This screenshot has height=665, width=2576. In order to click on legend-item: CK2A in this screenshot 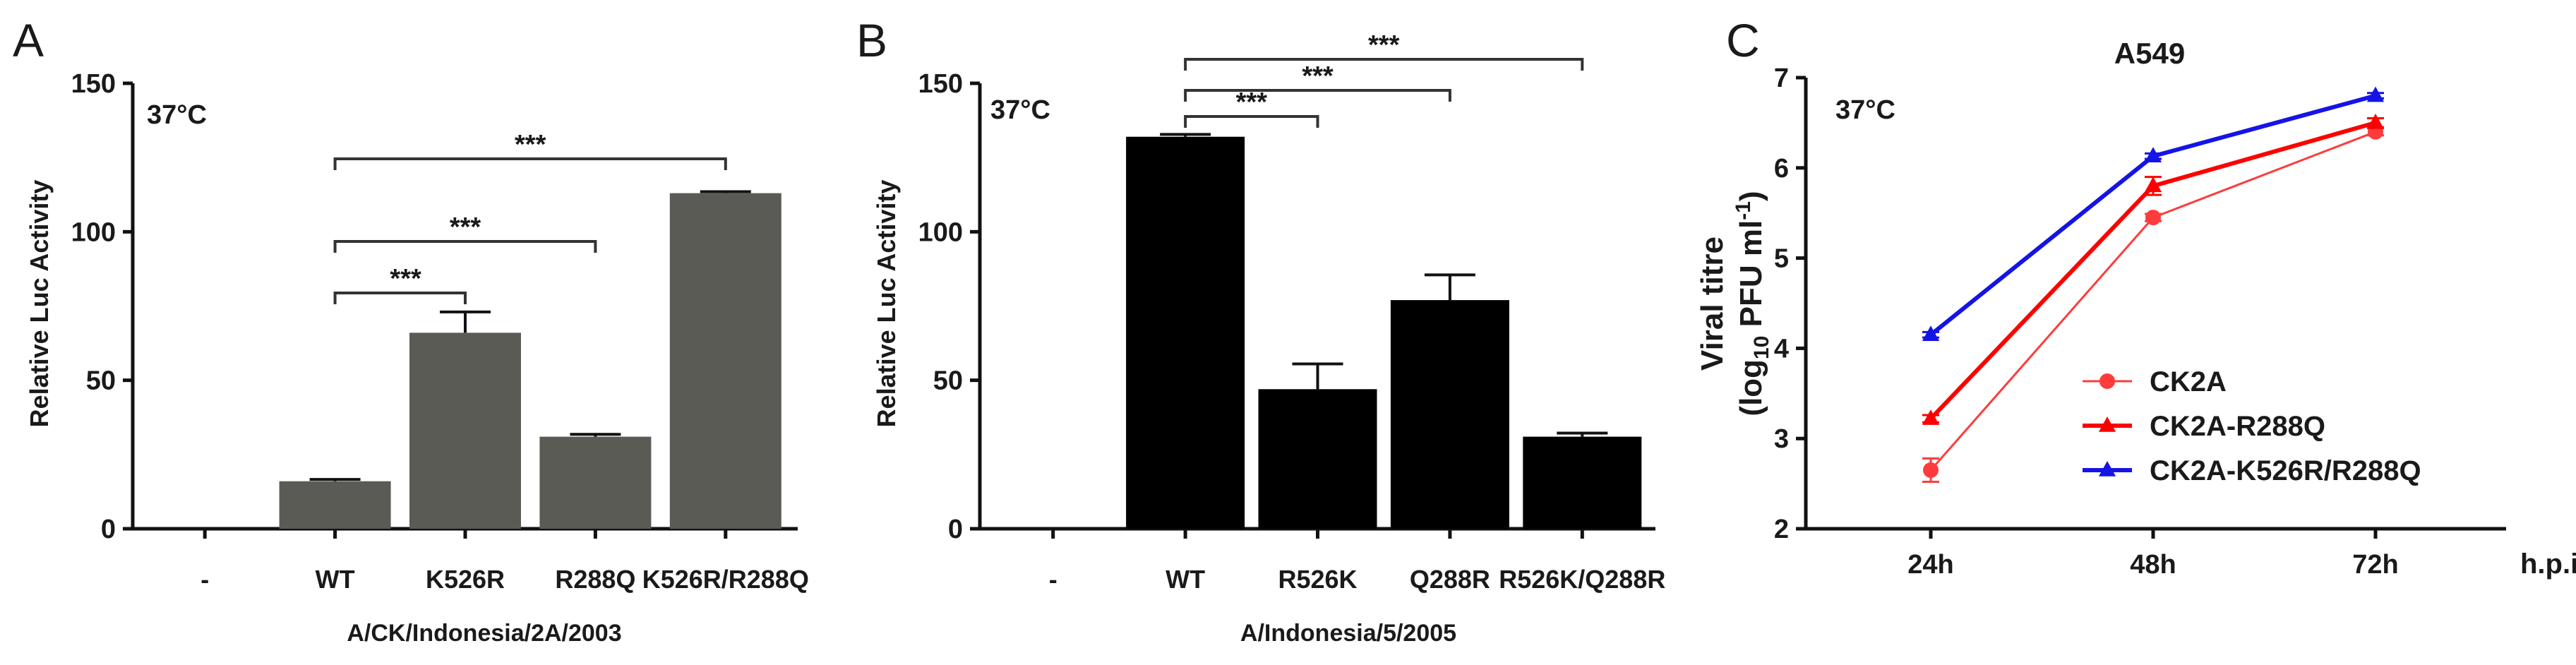, I will do `click(2155, 381)`.